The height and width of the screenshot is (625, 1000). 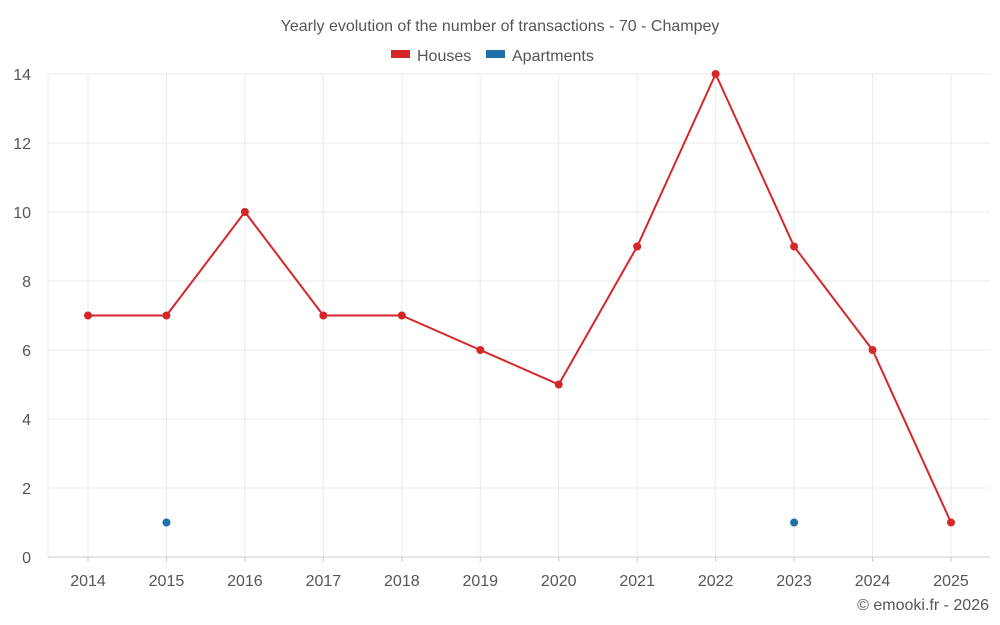 I want to click on legend-houses-swatch, so click(x=400, y=54).